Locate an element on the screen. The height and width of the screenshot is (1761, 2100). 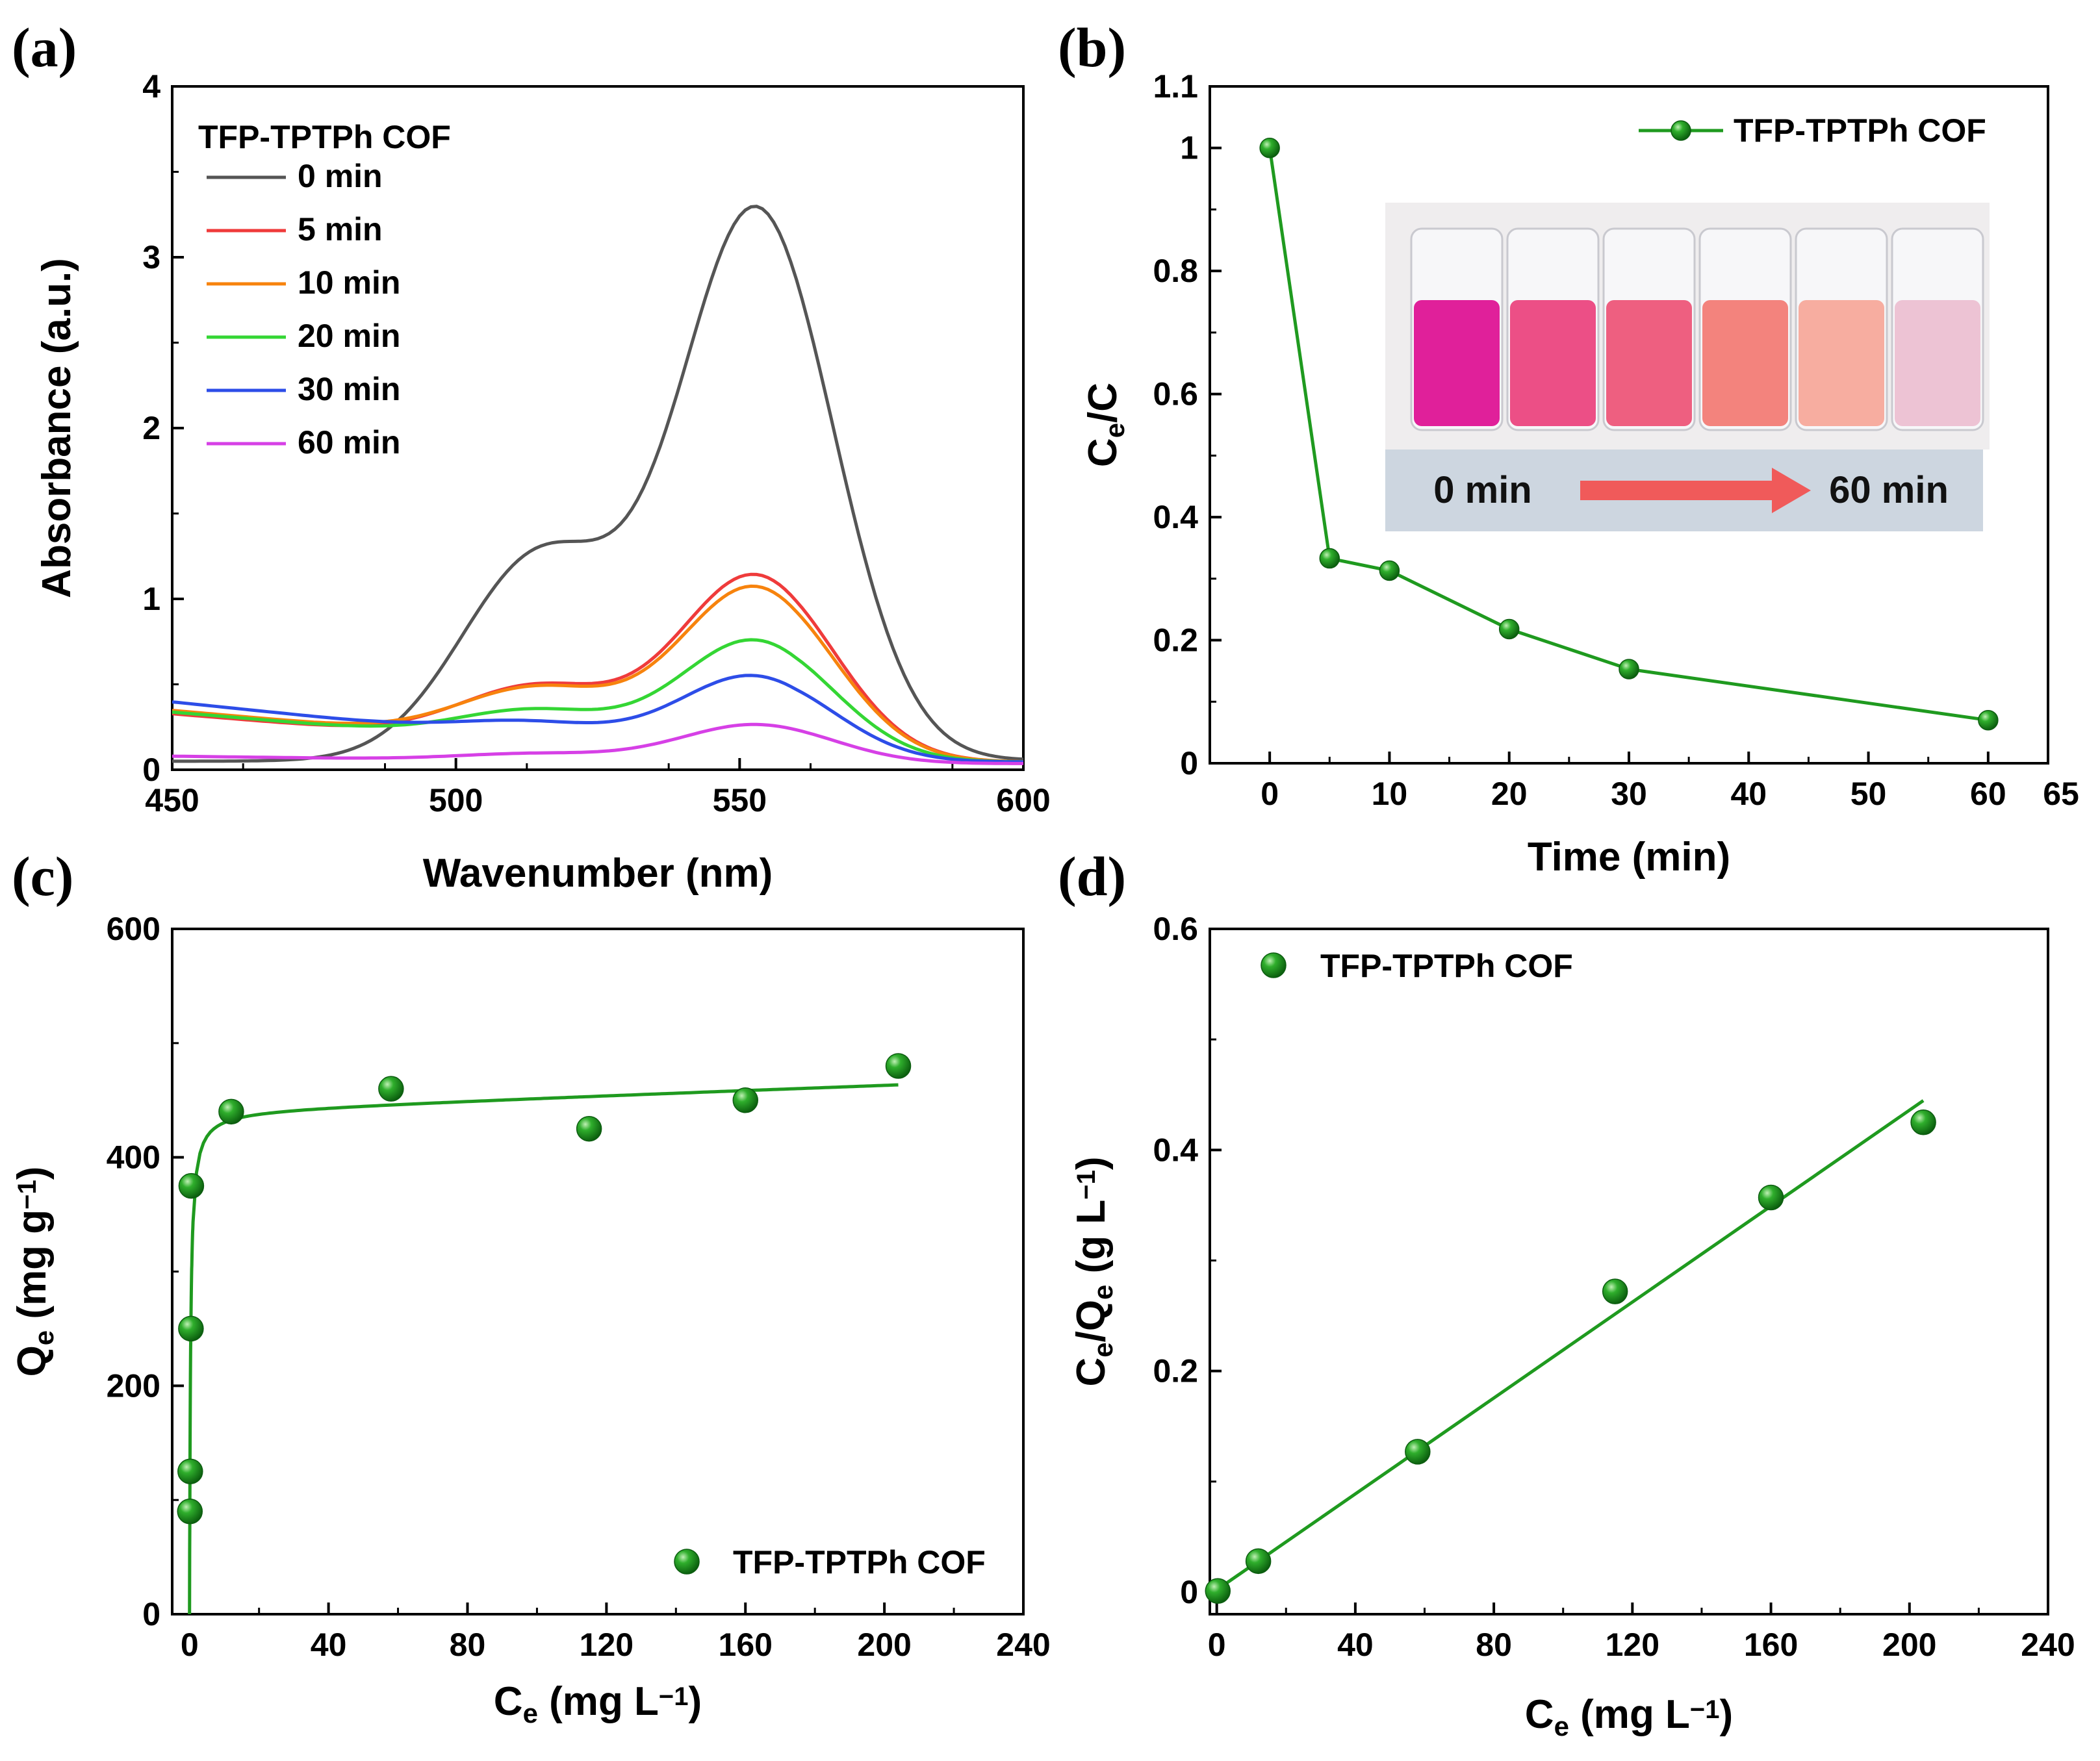
panel-d-x-tick-label: 120 is located at coordinates (1632, 1645).